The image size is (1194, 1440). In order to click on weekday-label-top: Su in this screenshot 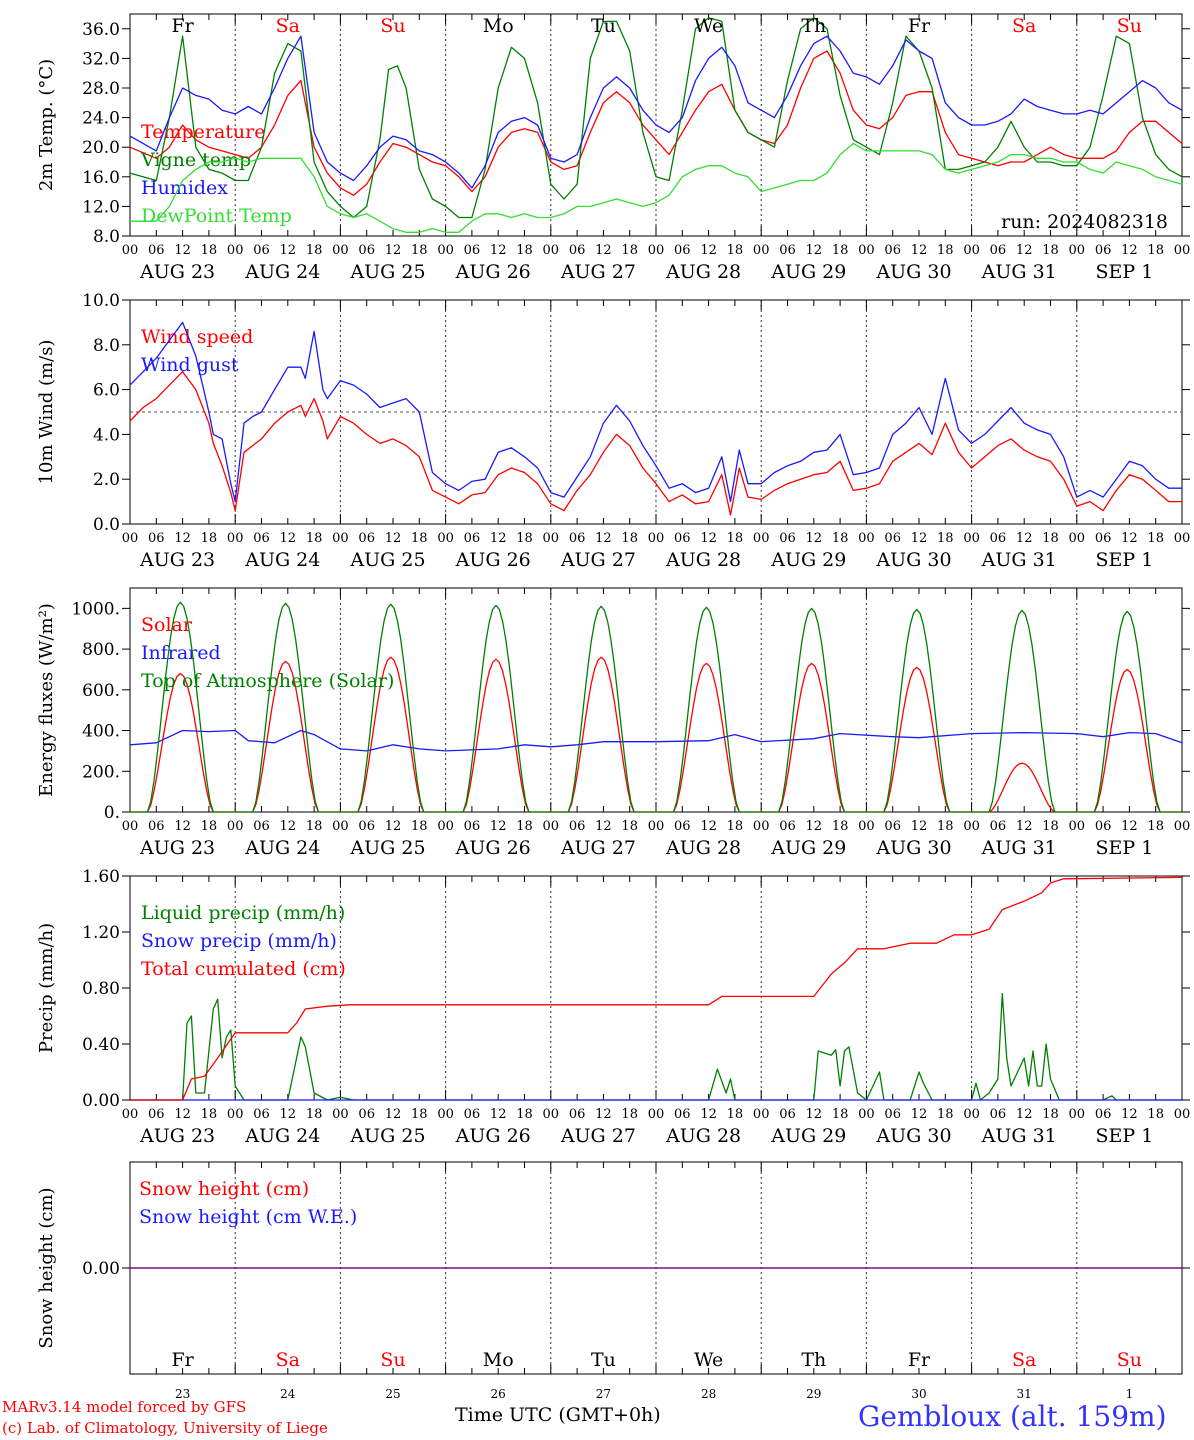, I will do `click(392, 26)`.